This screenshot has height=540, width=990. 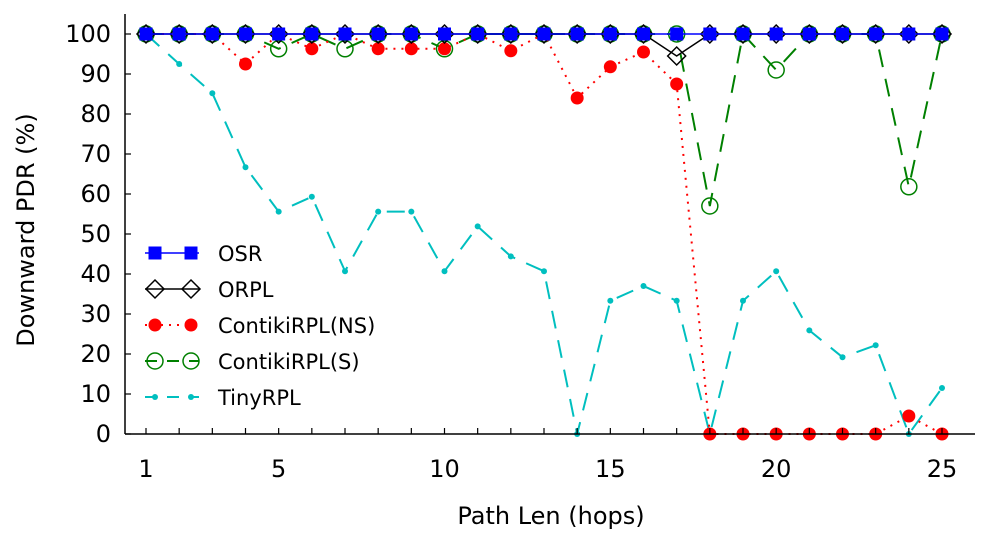 What do you see at coordinates (95, 114) in the screenshot?
I see `y-tick-label: 80` at bounding box center [95, 114].